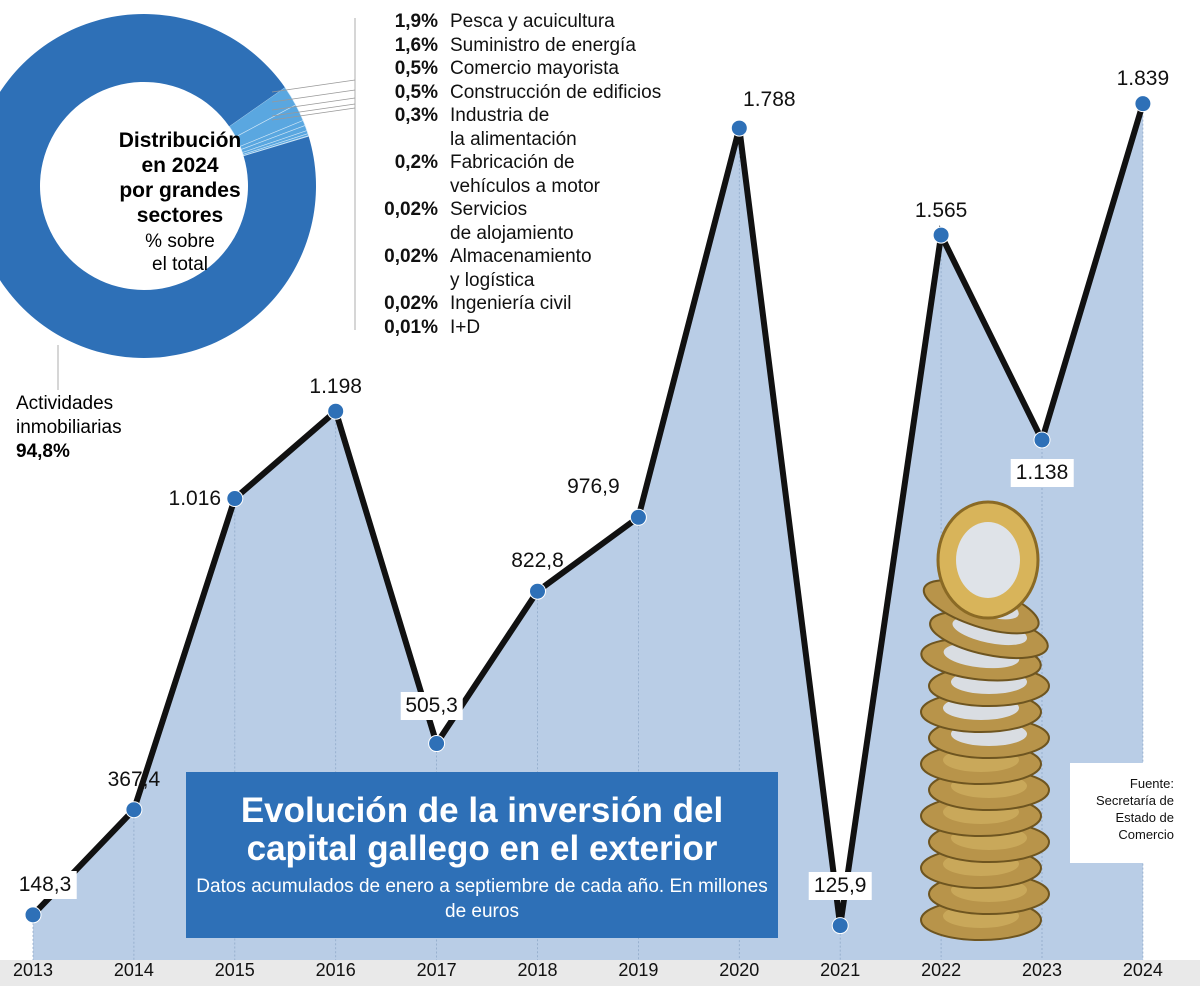 This screenshot has width=1200, height=1007. What do you see at coordinates (580, 221) in the screenshot?
I see `legend-label: Servicios de alojamiento` at bounding box center [580, 221].